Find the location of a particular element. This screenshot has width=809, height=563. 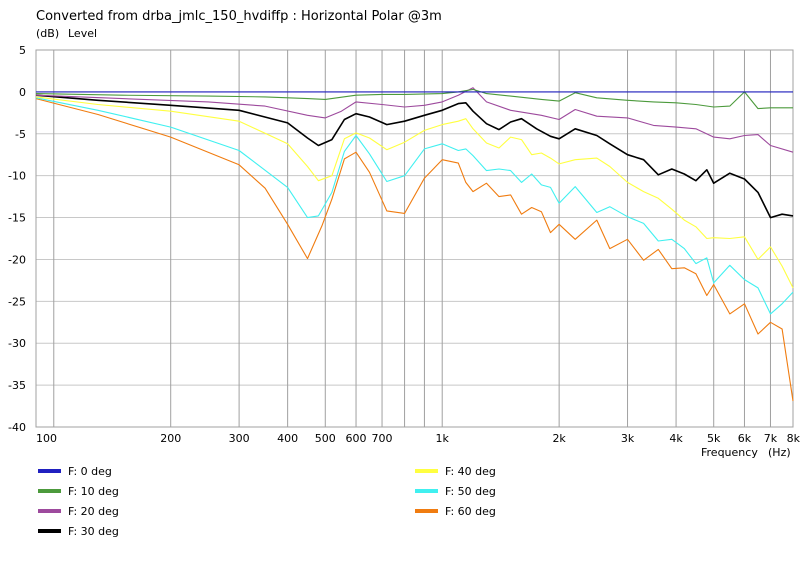

x-axis-label: Frequency is located at coordinates (729, 452).